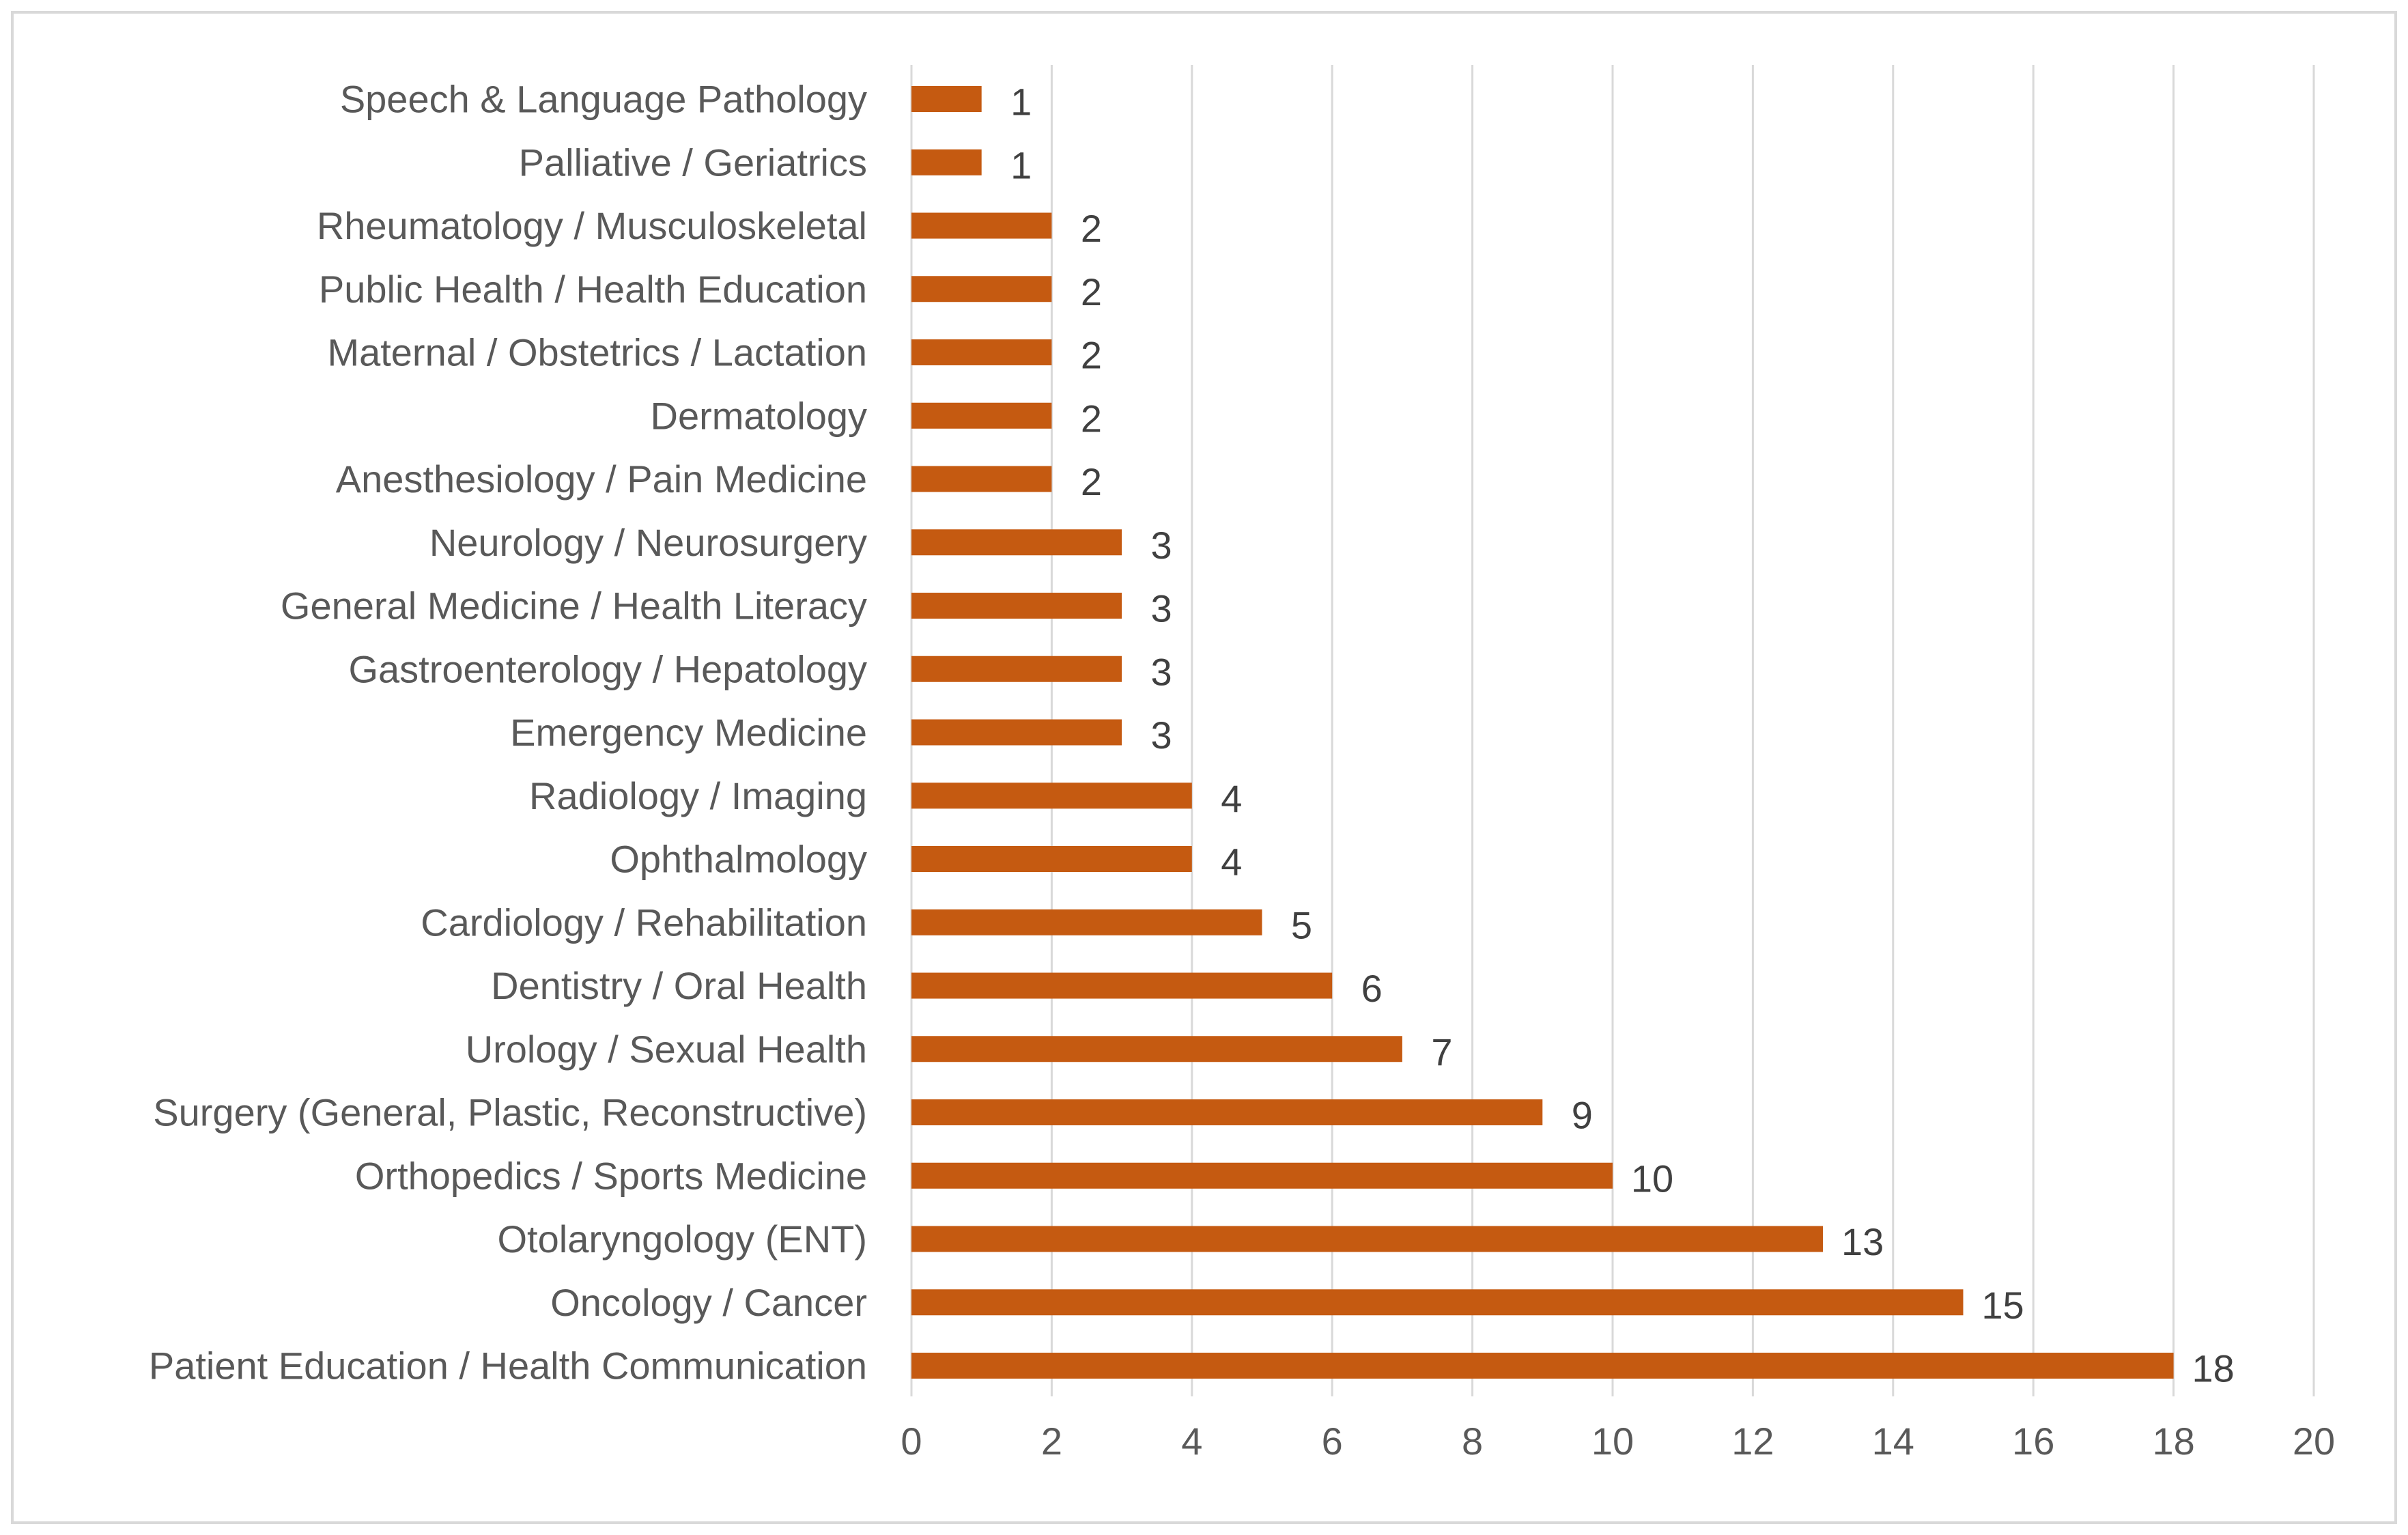 Image resolution: width=2408 pixels, height=1535 pixels. I want to click on x-tick-label: 8, so click(1472, 1441).